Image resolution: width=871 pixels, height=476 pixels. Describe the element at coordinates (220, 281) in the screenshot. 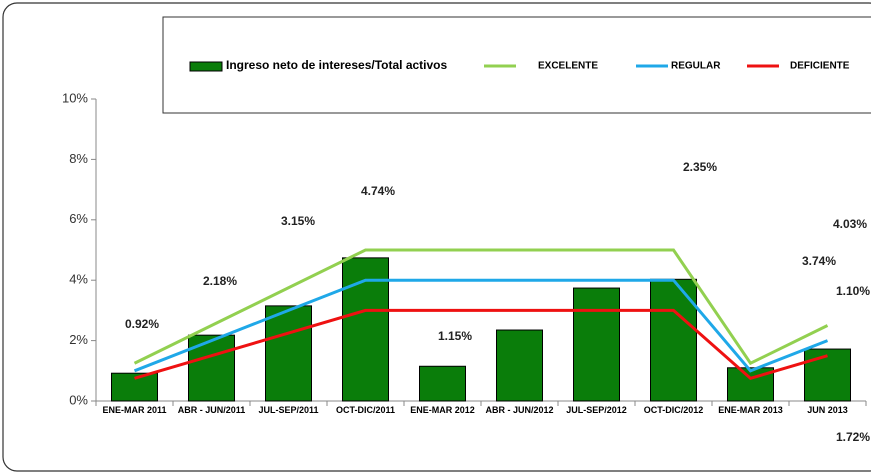

I see `data-label: 2.18%` at that location.